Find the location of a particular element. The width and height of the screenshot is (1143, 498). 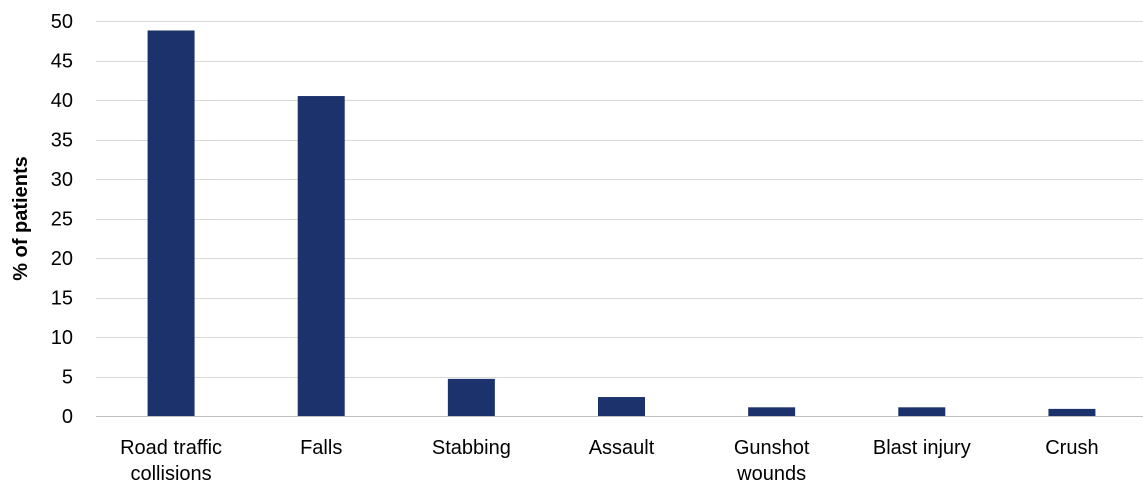

category-label: Gunshot wounds is located at coordinates (772, 461).